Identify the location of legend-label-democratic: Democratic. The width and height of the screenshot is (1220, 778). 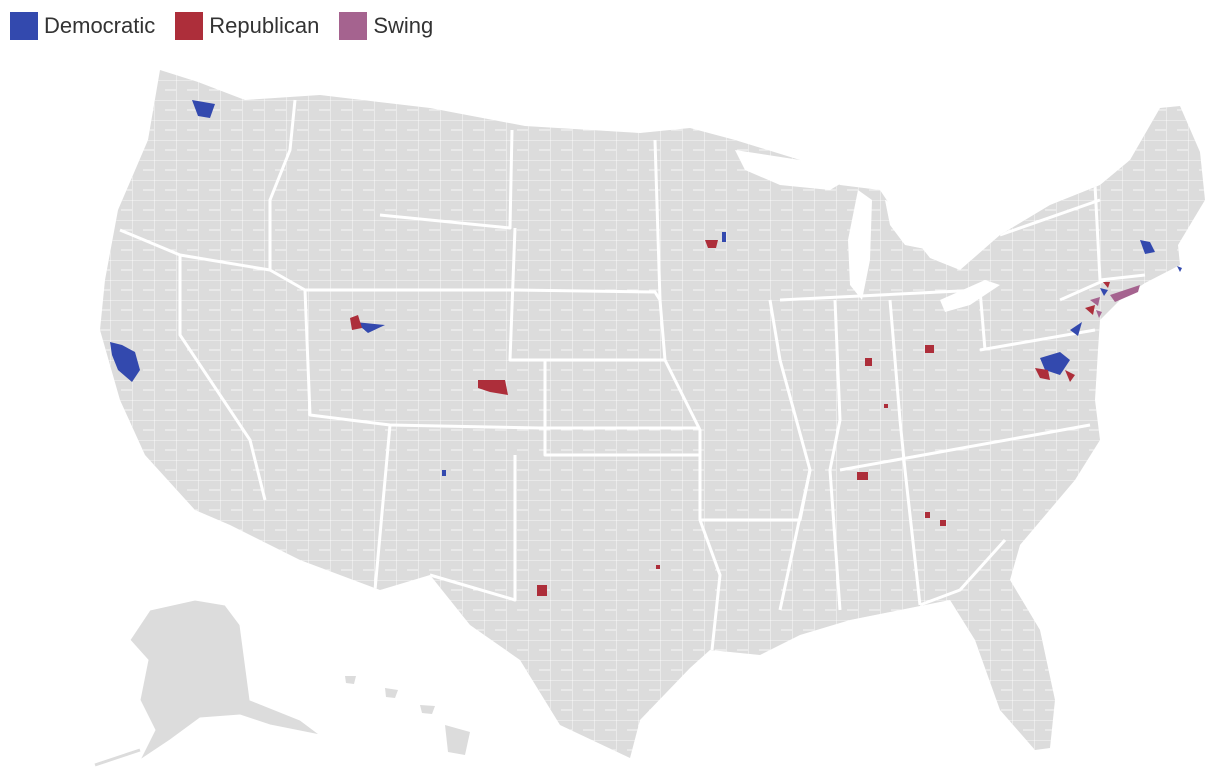
(100, 25).